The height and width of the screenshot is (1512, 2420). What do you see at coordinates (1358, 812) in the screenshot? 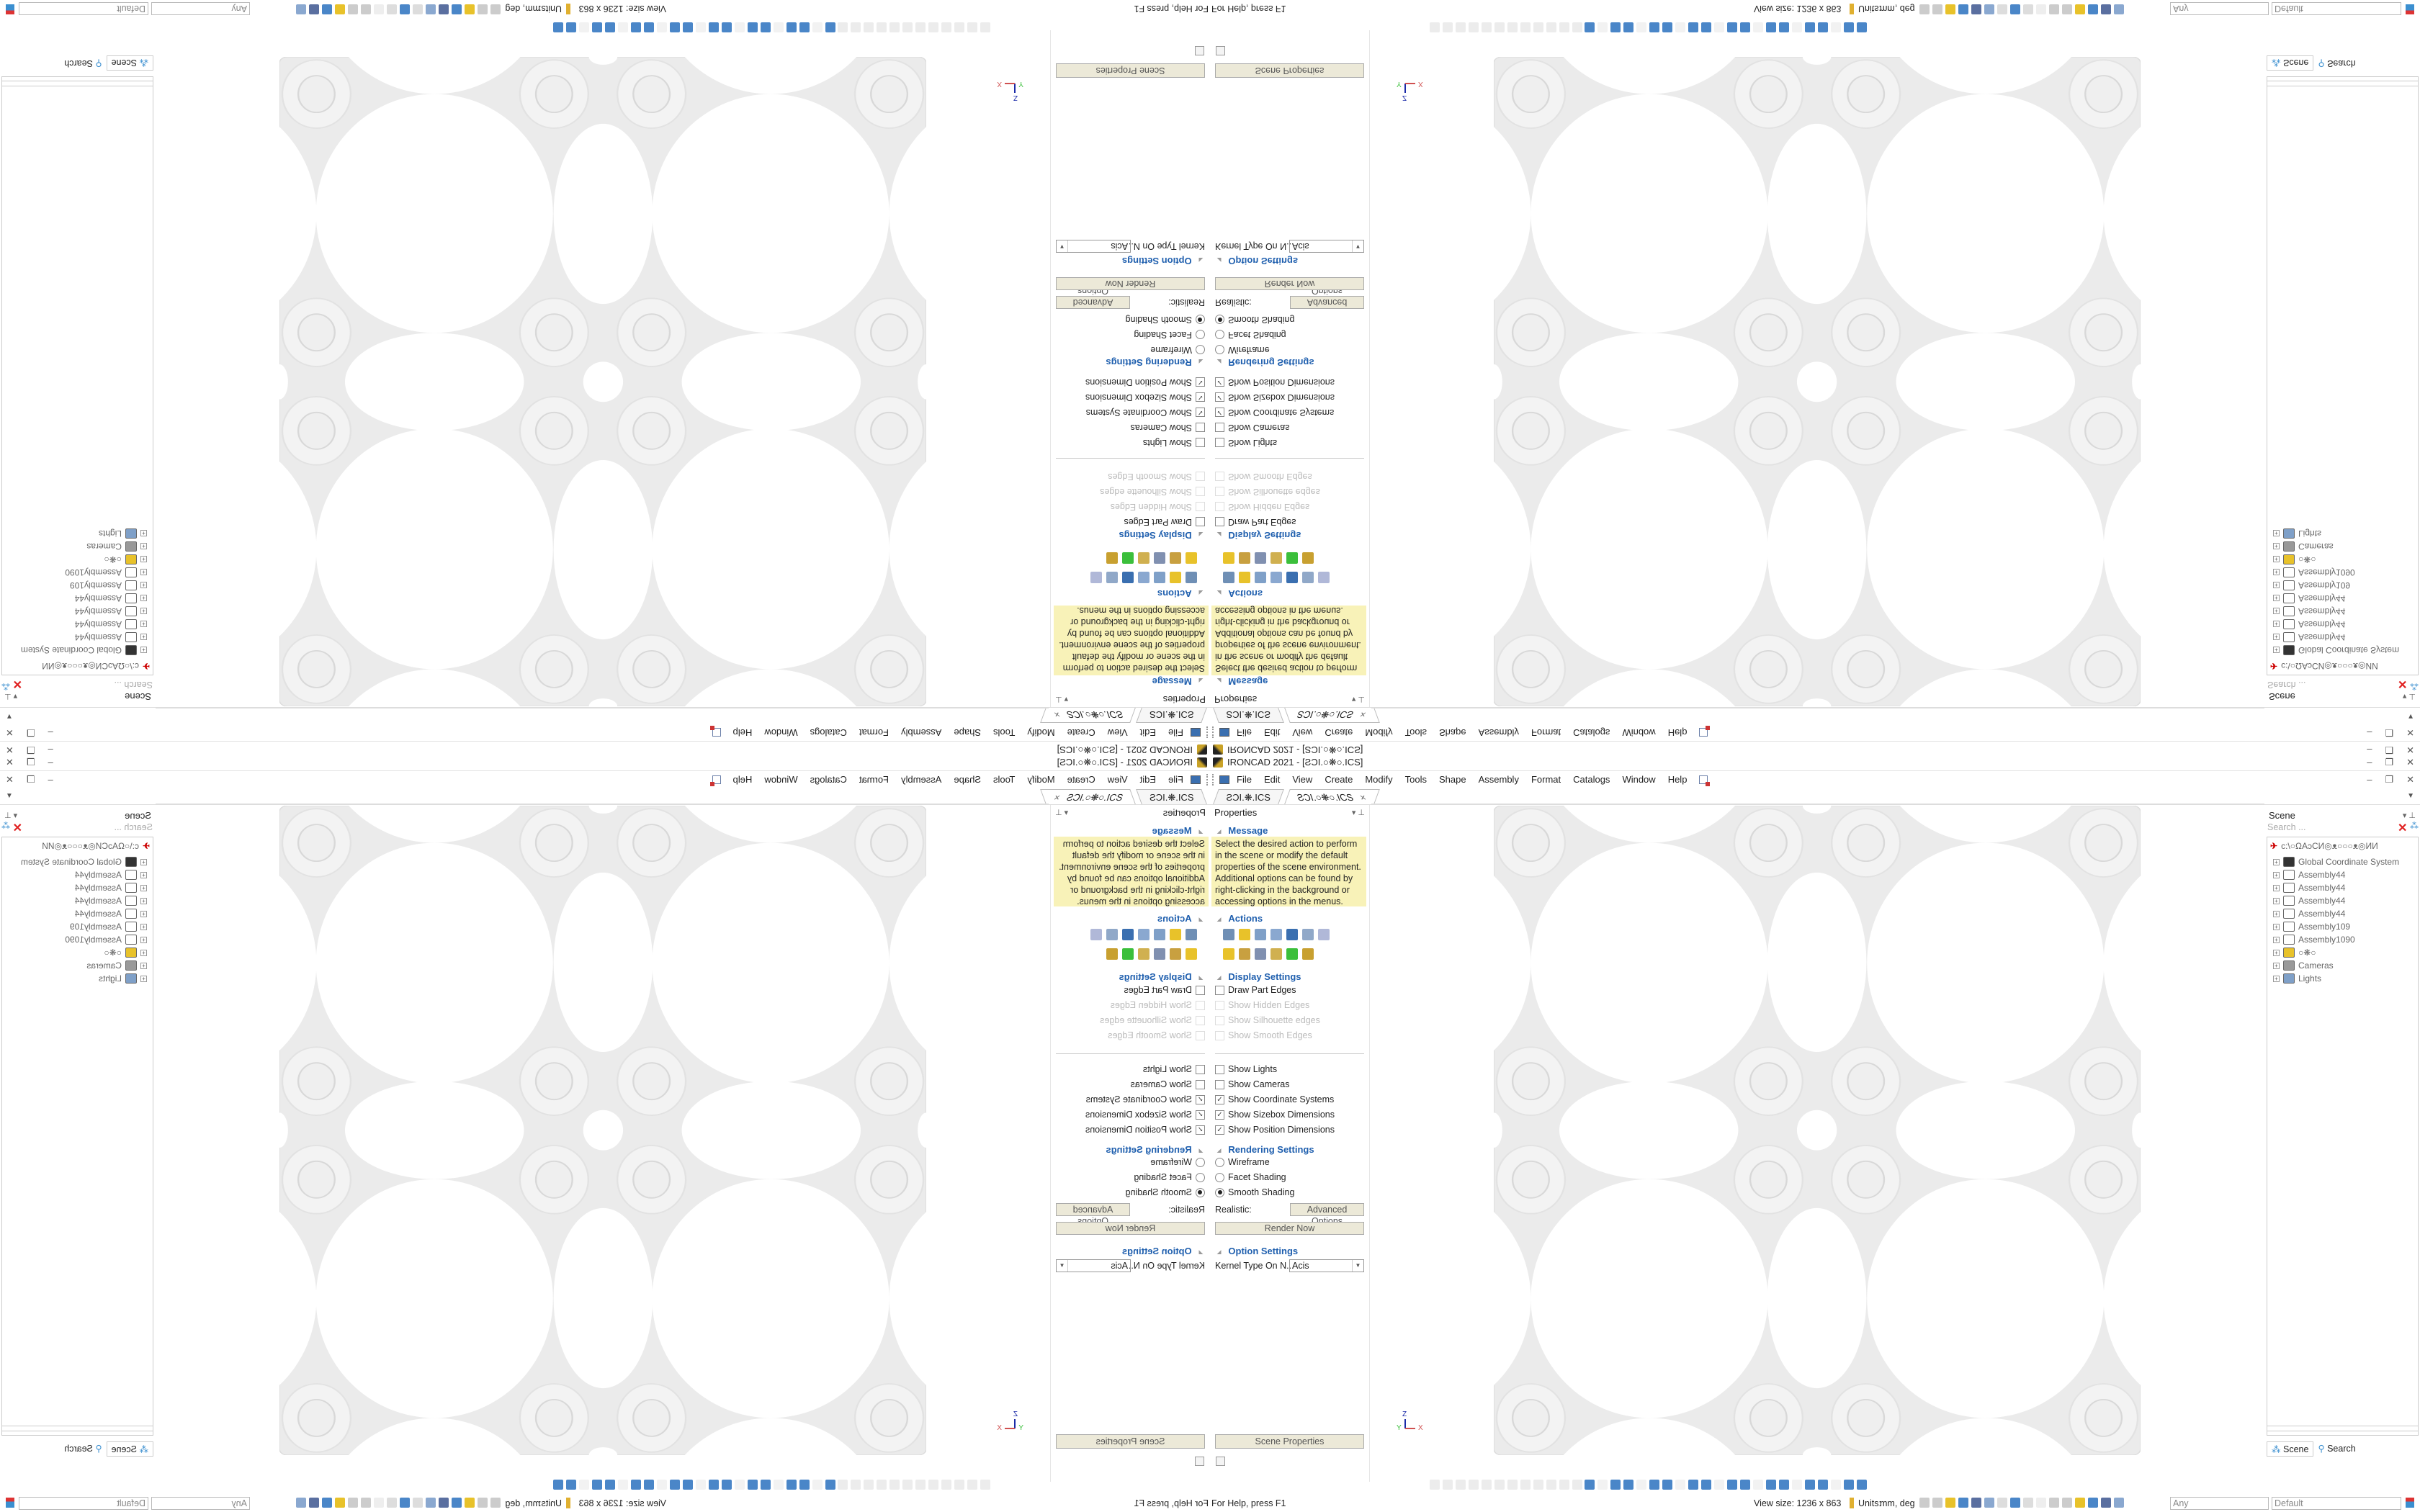
I see `pin-icon: ▾ ⊥` at bounding box center [1358, 812].